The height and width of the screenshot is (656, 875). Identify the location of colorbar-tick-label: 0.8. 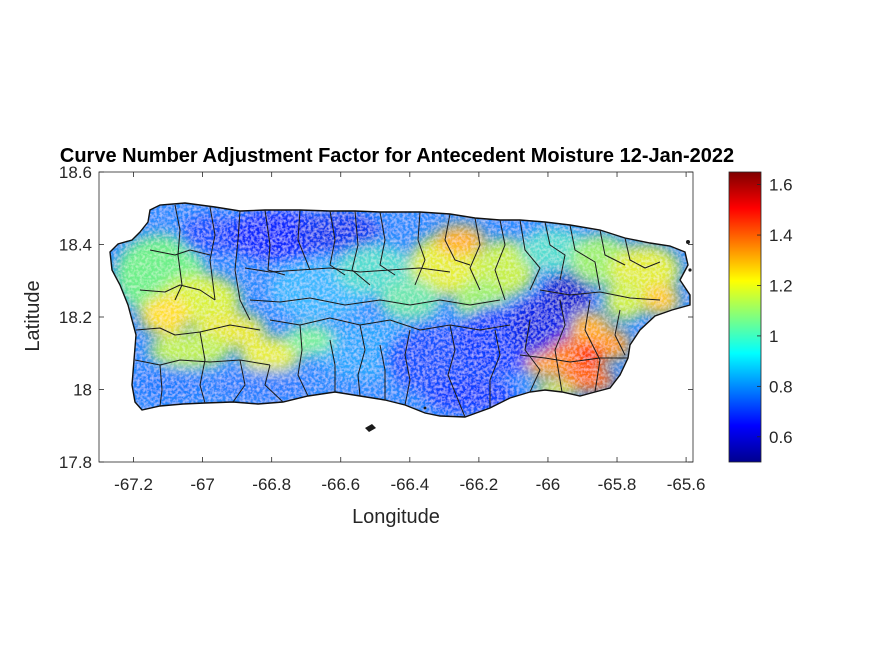
(781, 386).